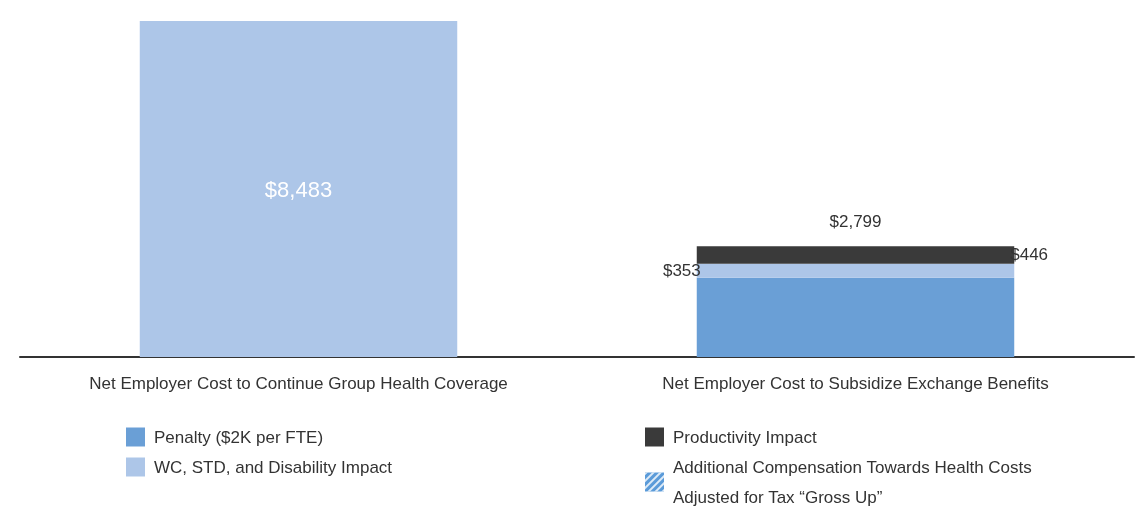  What do you see at coordinates (745, 437) in the screenshot?
I see `legend-label: Productivity Impact` at bounding box center [745, 437].